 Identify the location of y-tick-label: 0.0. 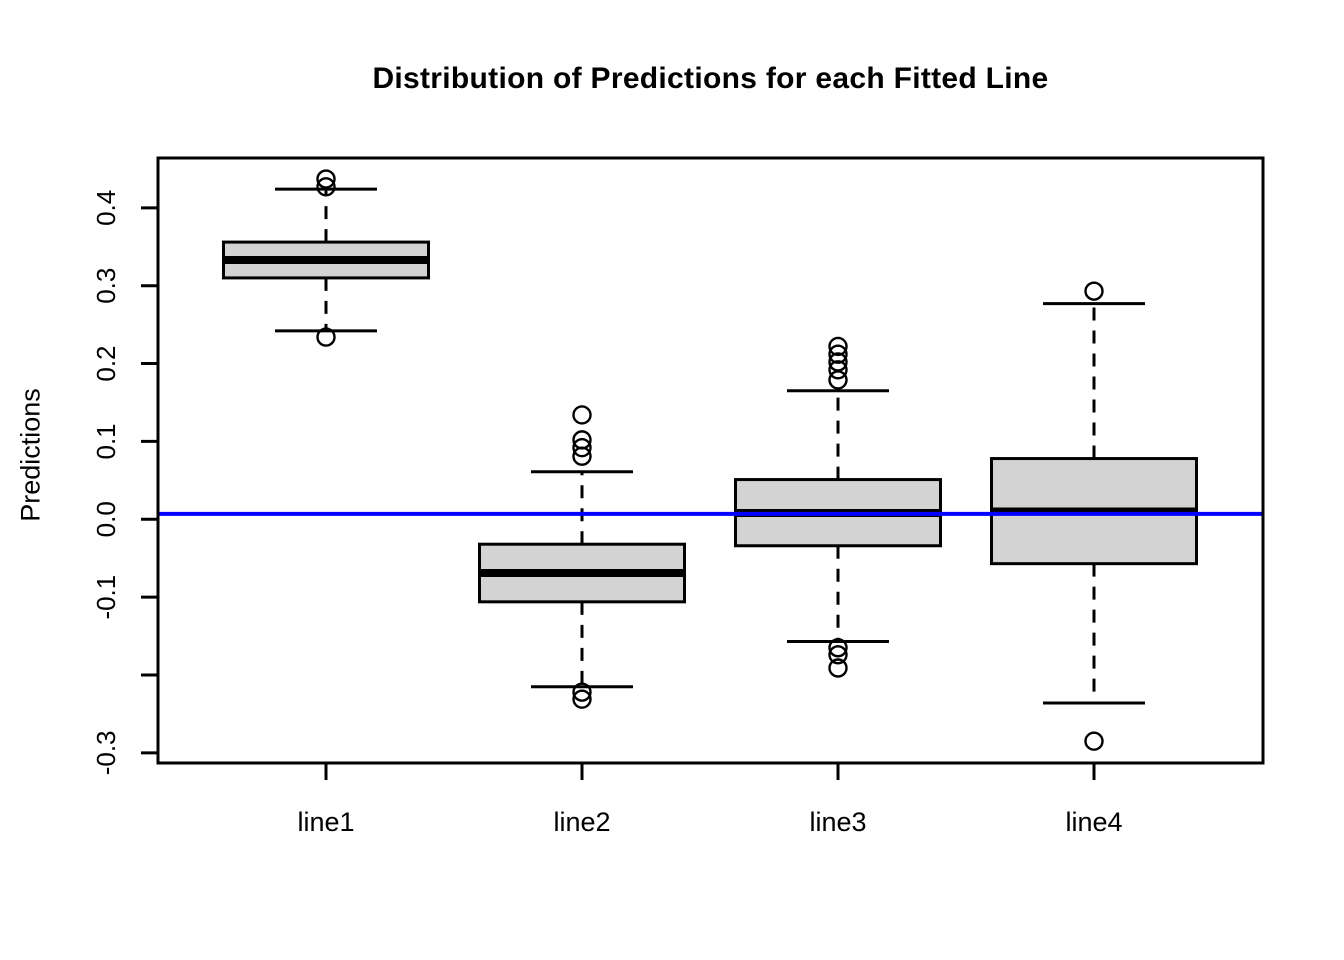
(106, 519).